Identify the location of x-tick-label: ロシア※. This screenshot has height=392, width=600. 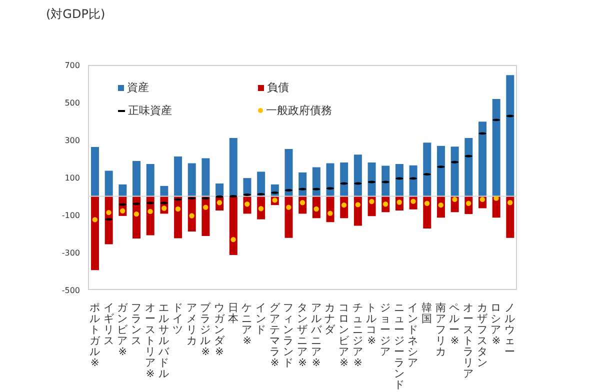
(496, 324).